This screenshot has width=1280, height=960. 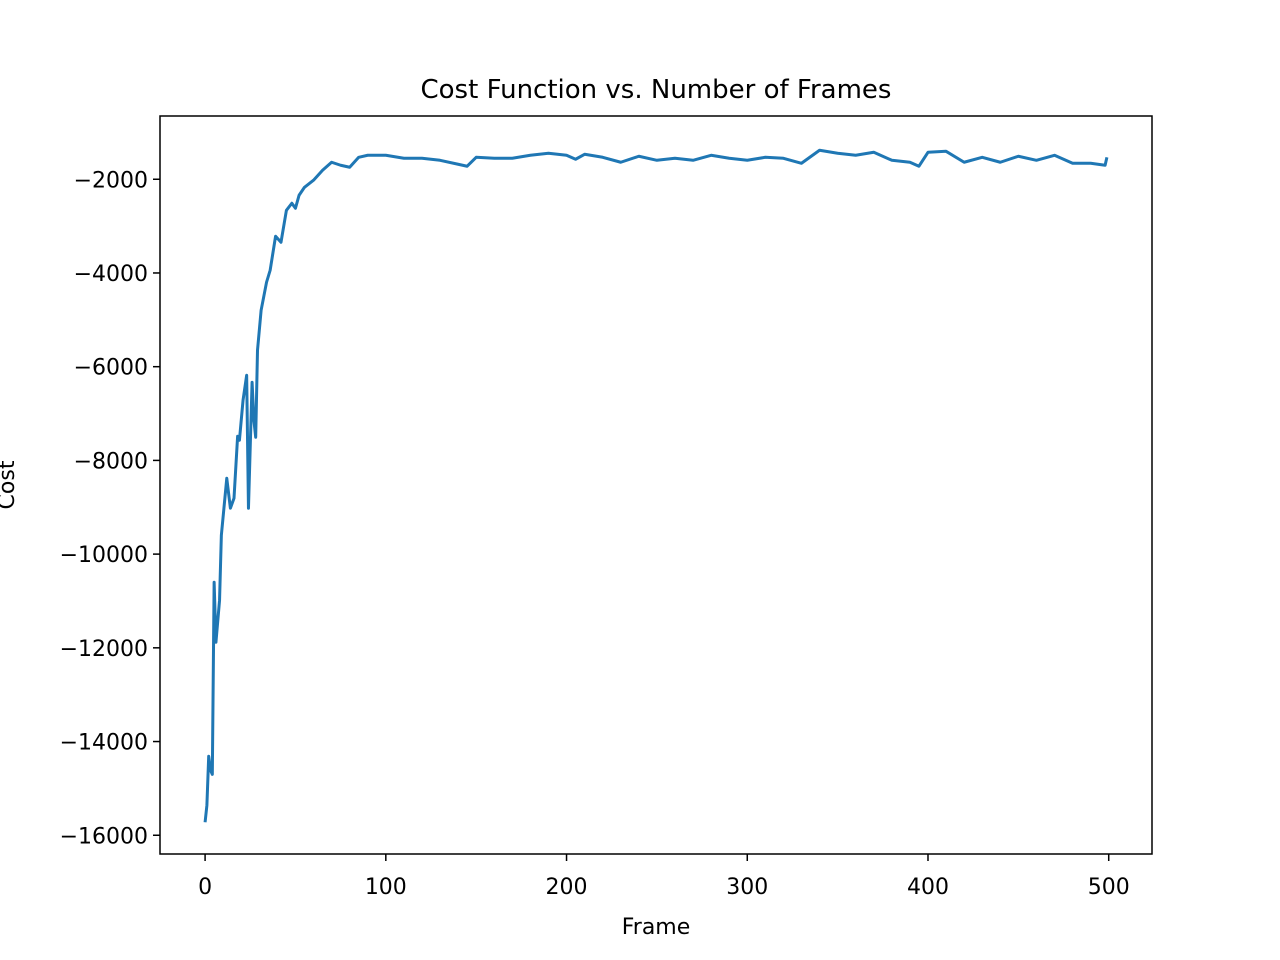 What do you see at coordinates (656, 90) in the screenshot?
I see `chart-title: Cost Function vs. Number of Frames` at bounding box center [656, 90].